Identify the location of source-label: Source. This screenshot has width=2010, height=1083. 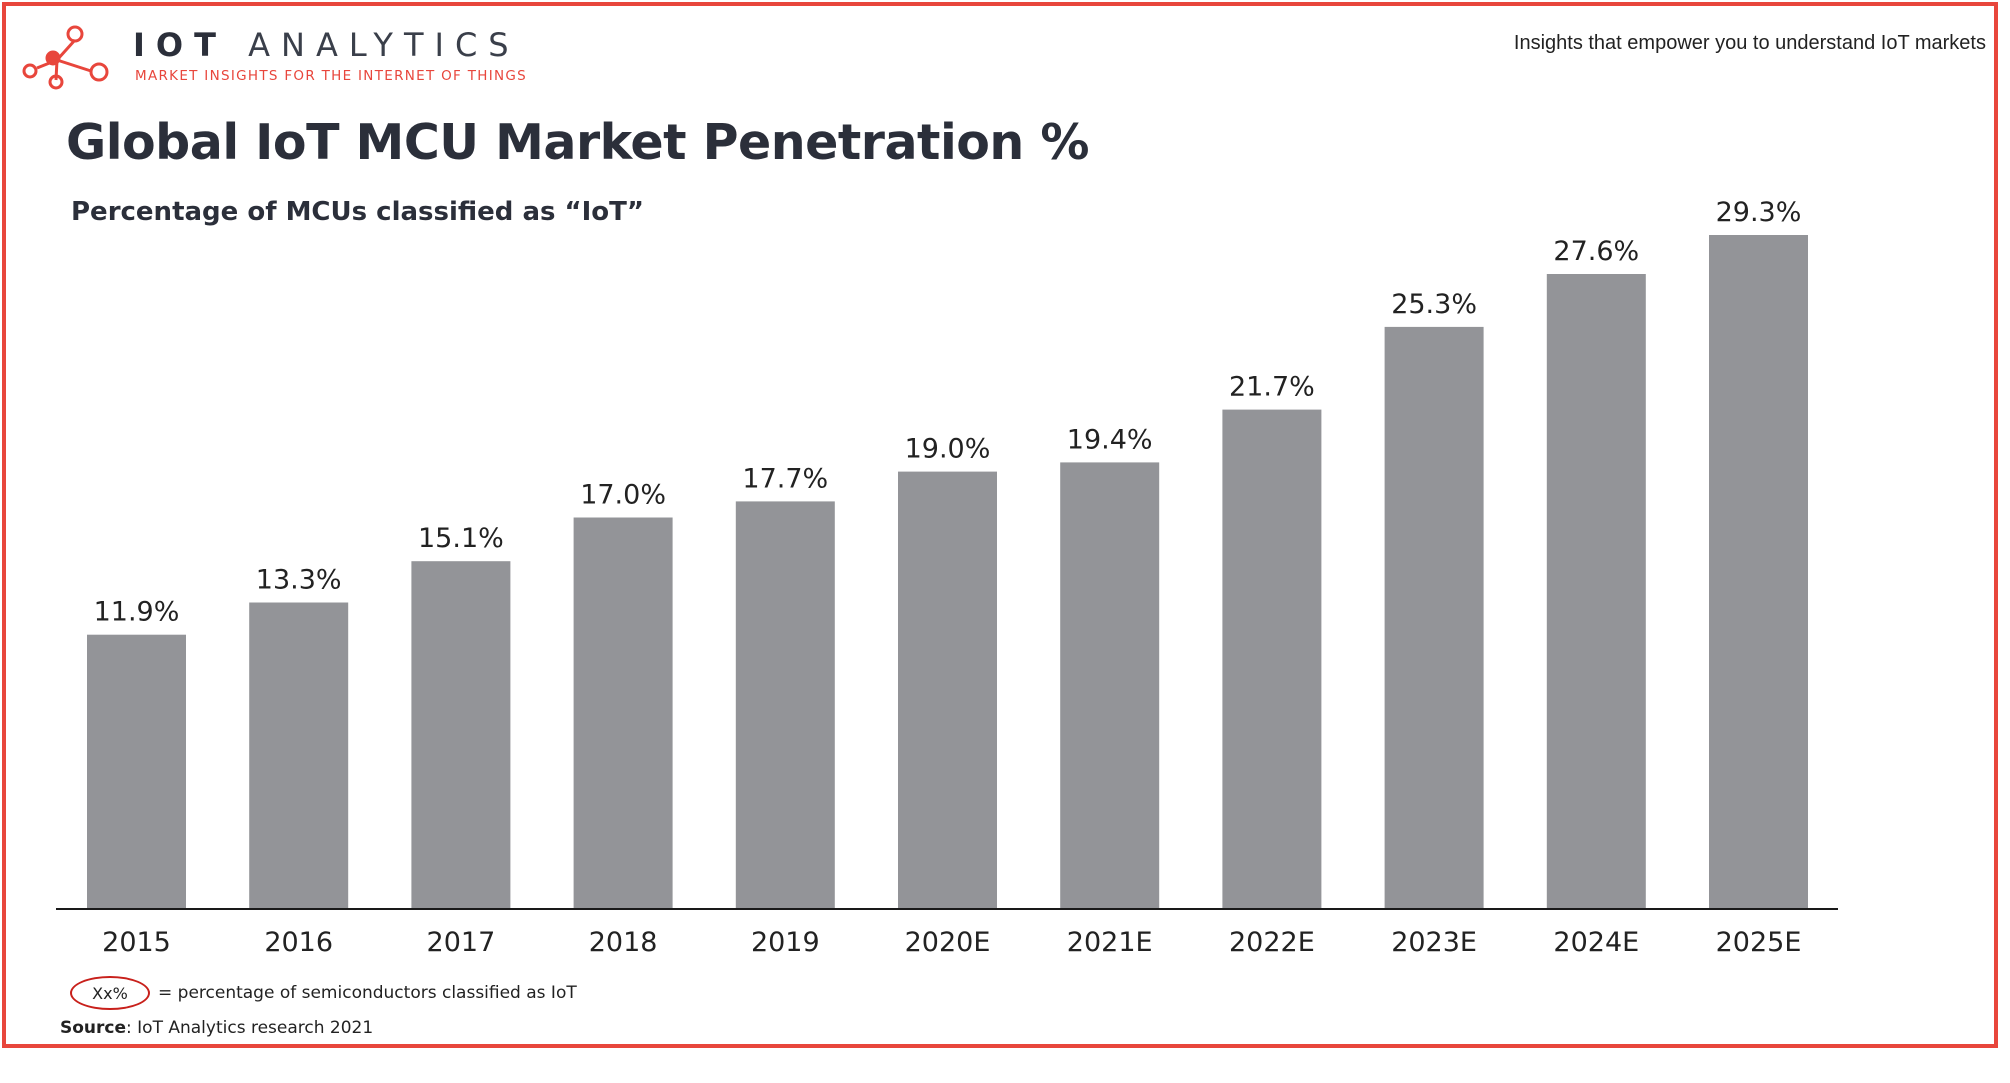
(93, 1028).